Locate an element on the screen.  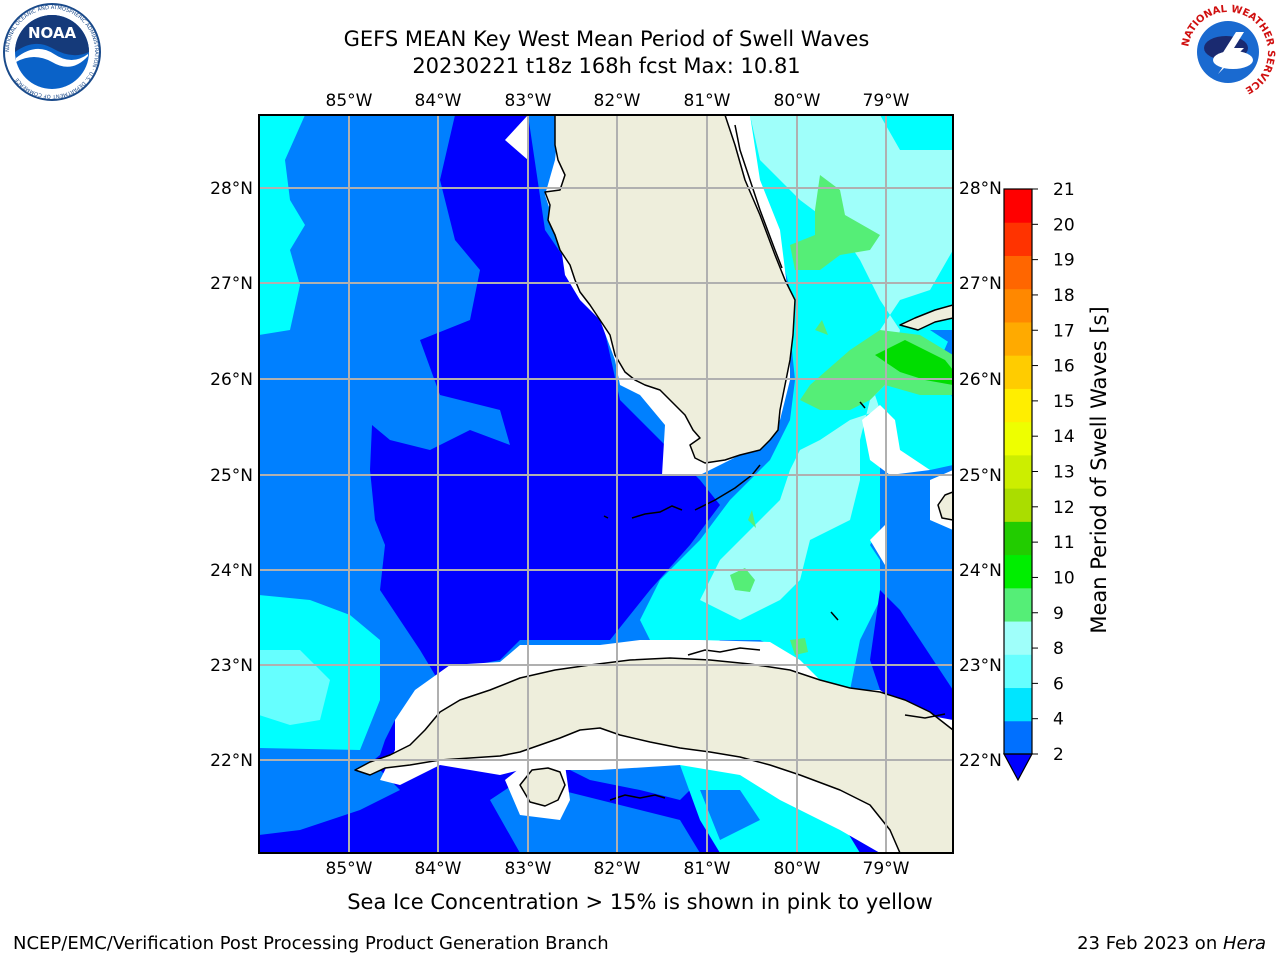
colorbar-tick-label: 19 is located at coordinates (1064, 261).